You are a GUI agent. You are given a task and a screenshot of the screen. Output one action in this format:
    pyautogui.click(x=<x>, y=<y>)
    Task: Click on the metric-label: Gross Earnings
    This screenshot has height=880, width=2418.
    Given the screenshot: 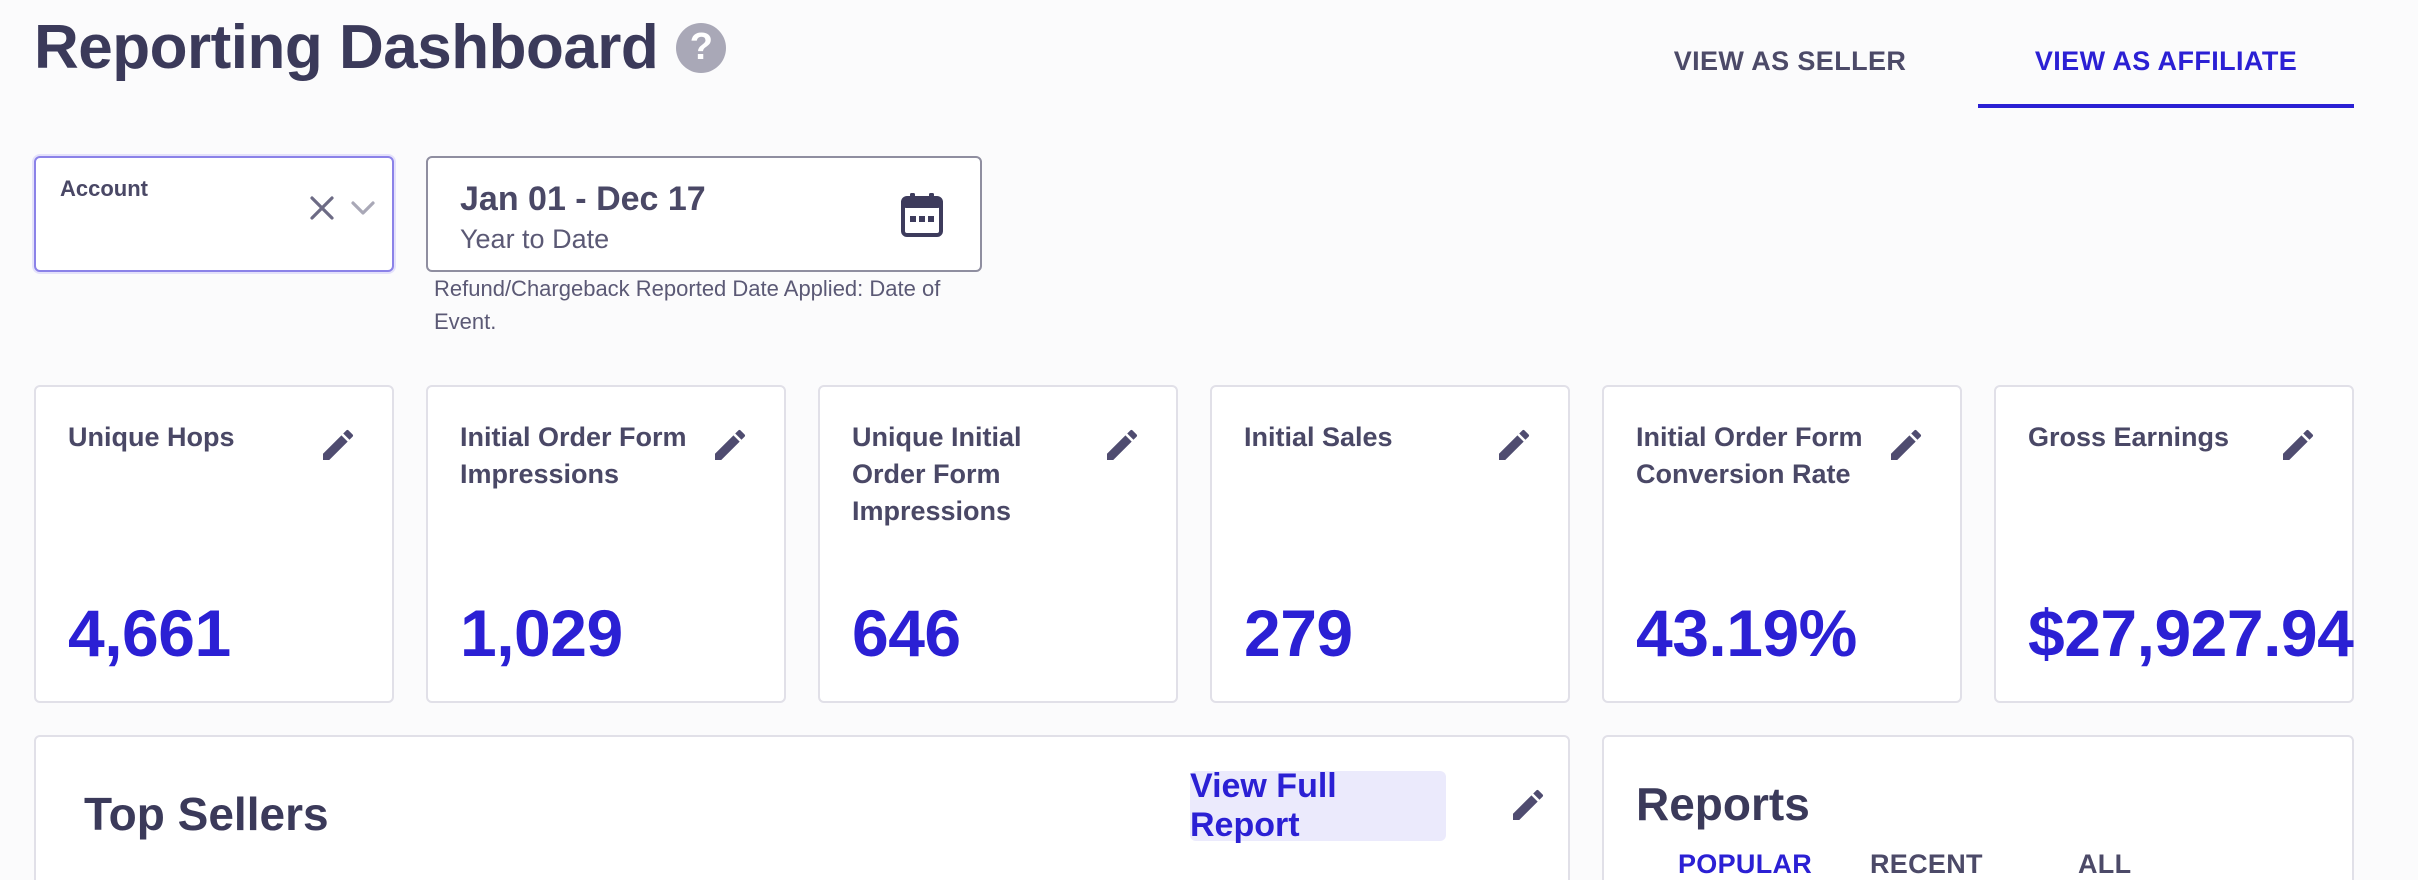 What is the action you would take?
    pyautogui.click(x=2129, y=437)
    